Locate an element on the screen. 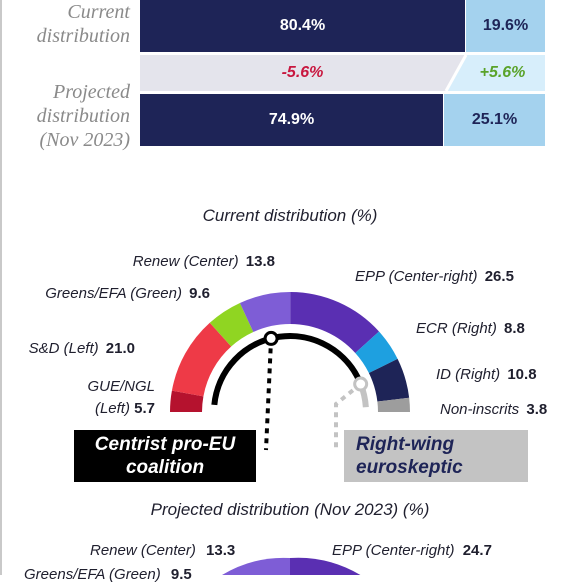 The width and height of the screenshot is (580, 583). arc-label-3: Renew (Center) 13.8 is located at coordinates (203, 261).